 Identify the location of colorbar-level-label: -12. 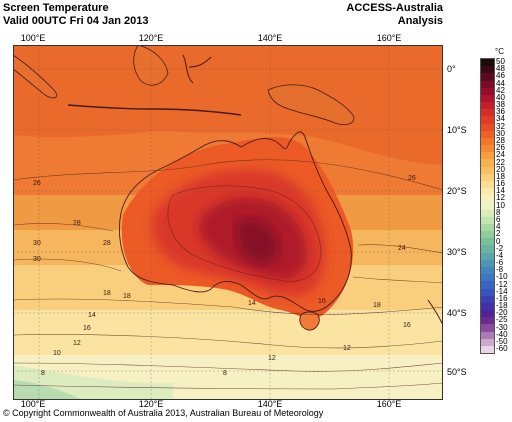
(502, 284).